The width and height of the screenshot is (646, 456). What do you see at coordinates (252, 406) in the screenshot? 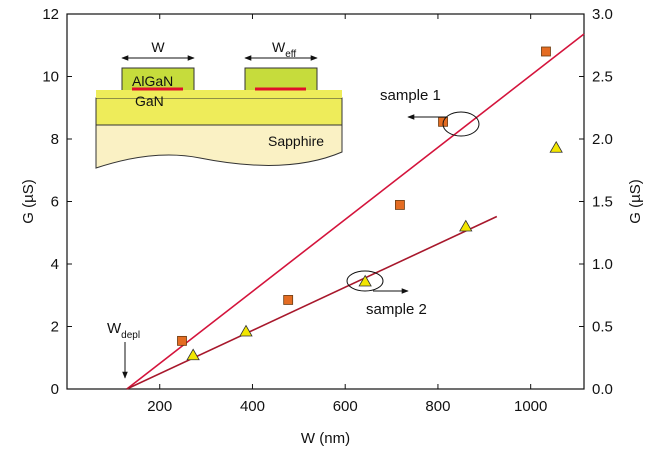
I see `x-tick-label: 400` at bounding box center [252, 406].